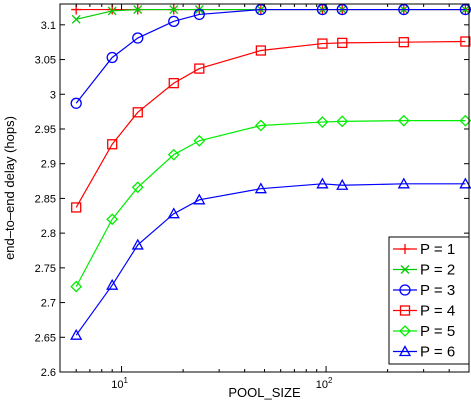  Describe the element at coordinates (45, 338) in the screenshot. I see `y-tick-label: 2.65` at that location.